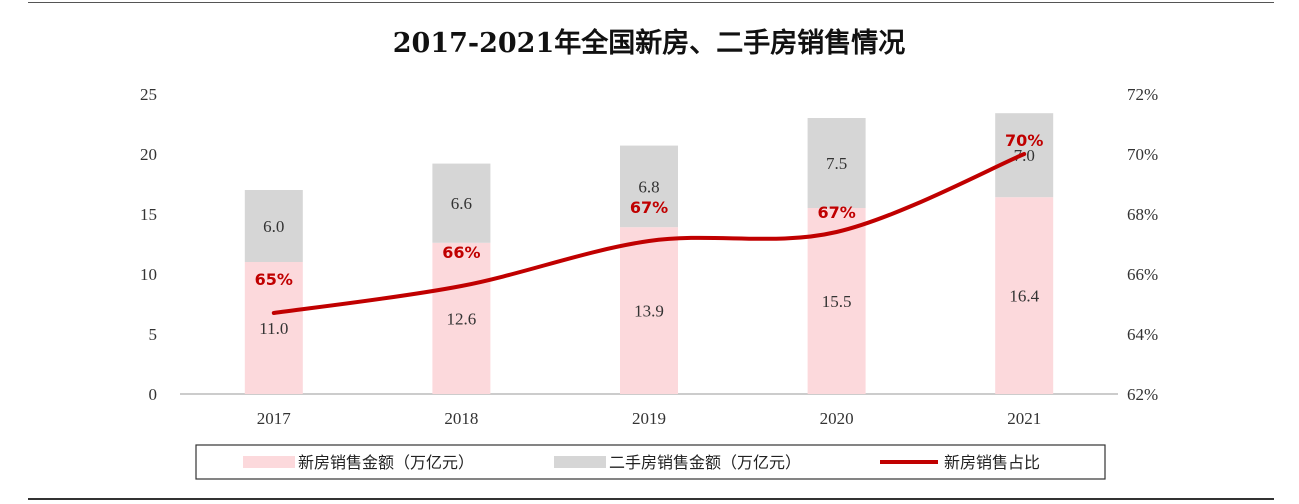 The image size is (1299, 504). Describe the element at coordinates (1024, 418) in the screenshot. I see `x-tick-label: 2021` at that location.